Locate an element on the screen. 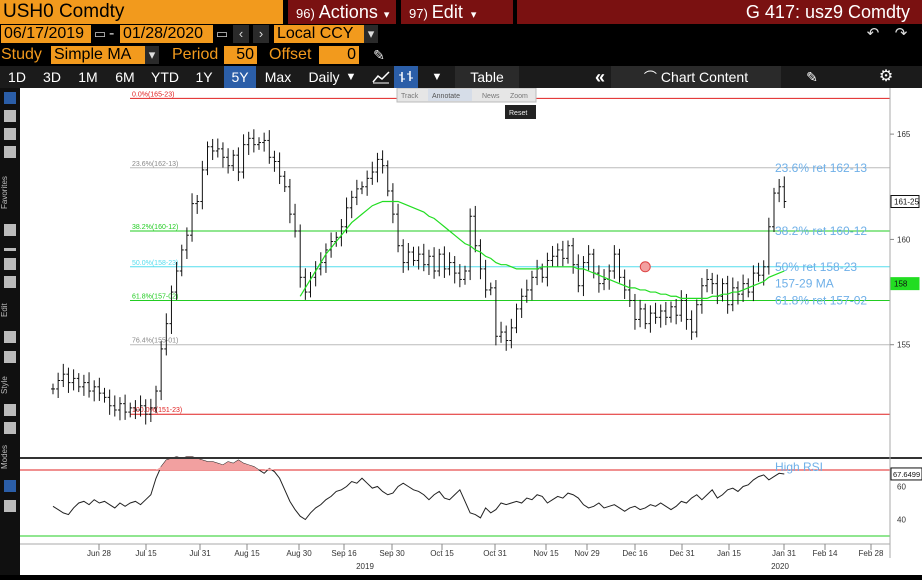 Image resolution: width=922 pixels, height=580 pixels. track-tool: Track is located at coordinates (410, 96).